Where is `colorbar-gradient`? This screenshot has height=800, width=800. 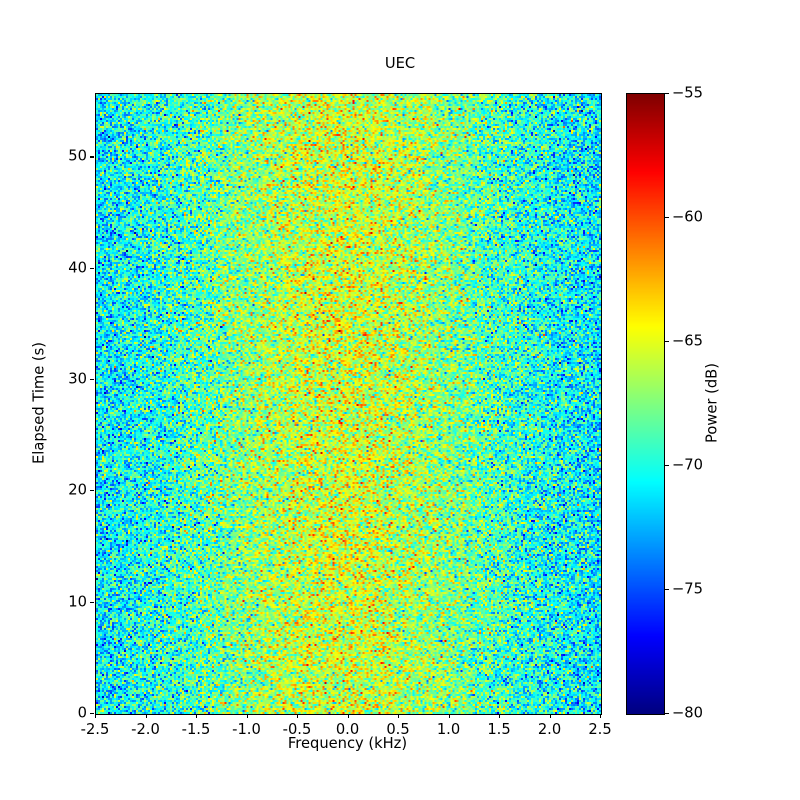 colorbar-gradient is located at coordinates (645, 404).